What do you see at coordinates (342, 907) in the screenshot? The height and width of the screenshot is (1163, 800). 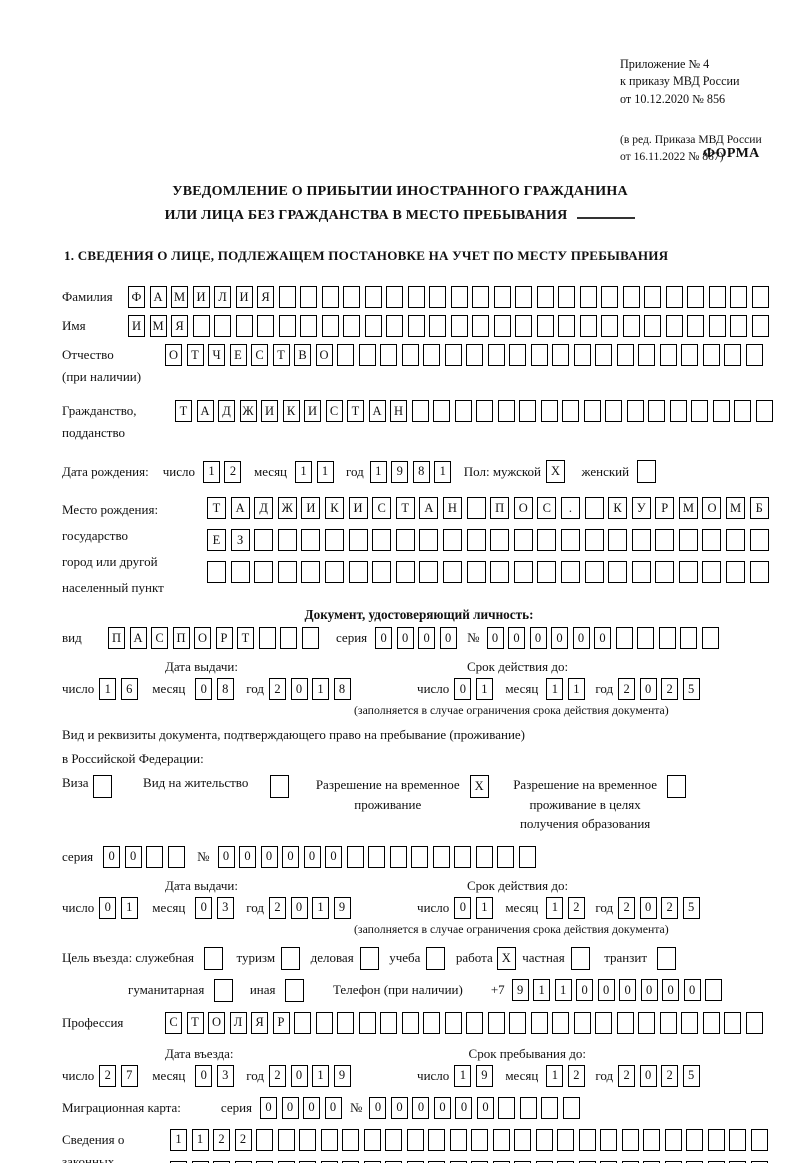 I see `char-cell: 9` at bounding box center [342, 907].